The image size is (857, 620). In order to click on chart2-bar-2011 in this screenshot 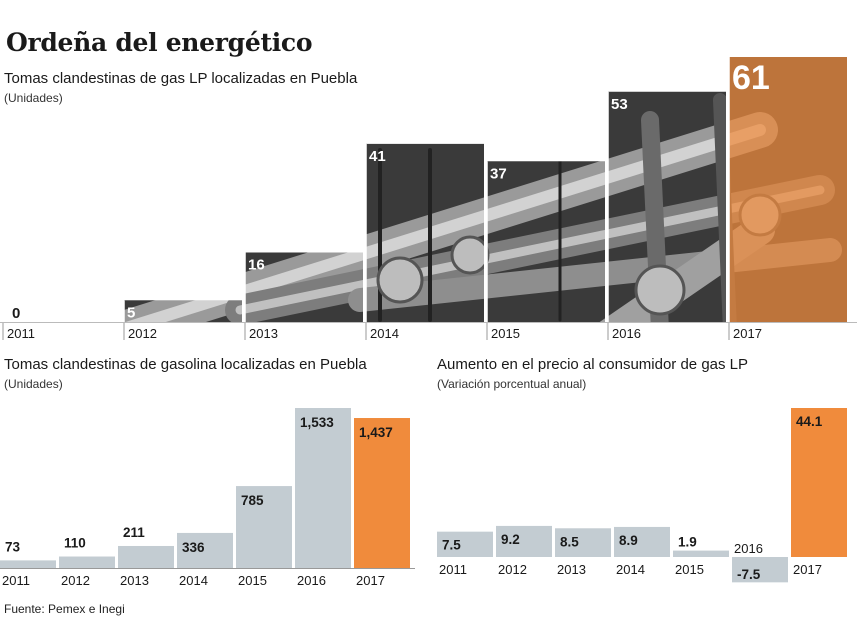, I will do `click(28, 564)`.